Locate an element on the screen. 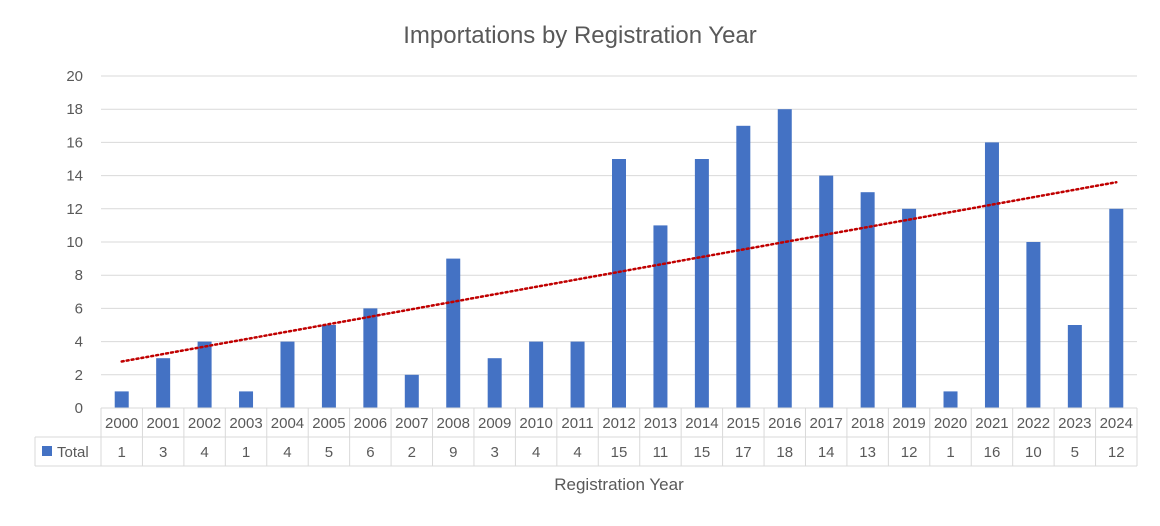  data-table-value: 2 is located at coordinates (412, 452).